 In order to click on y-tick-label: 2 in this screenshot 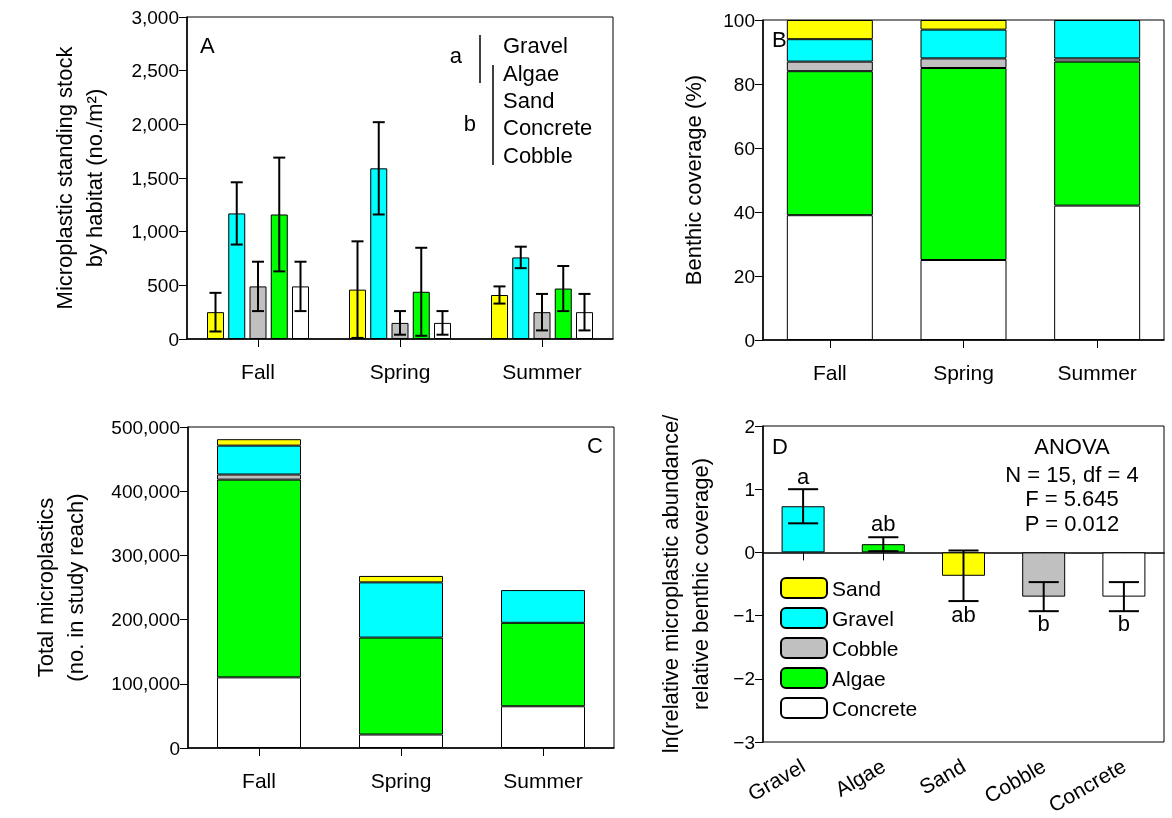, I will do `click(749, 426)`.